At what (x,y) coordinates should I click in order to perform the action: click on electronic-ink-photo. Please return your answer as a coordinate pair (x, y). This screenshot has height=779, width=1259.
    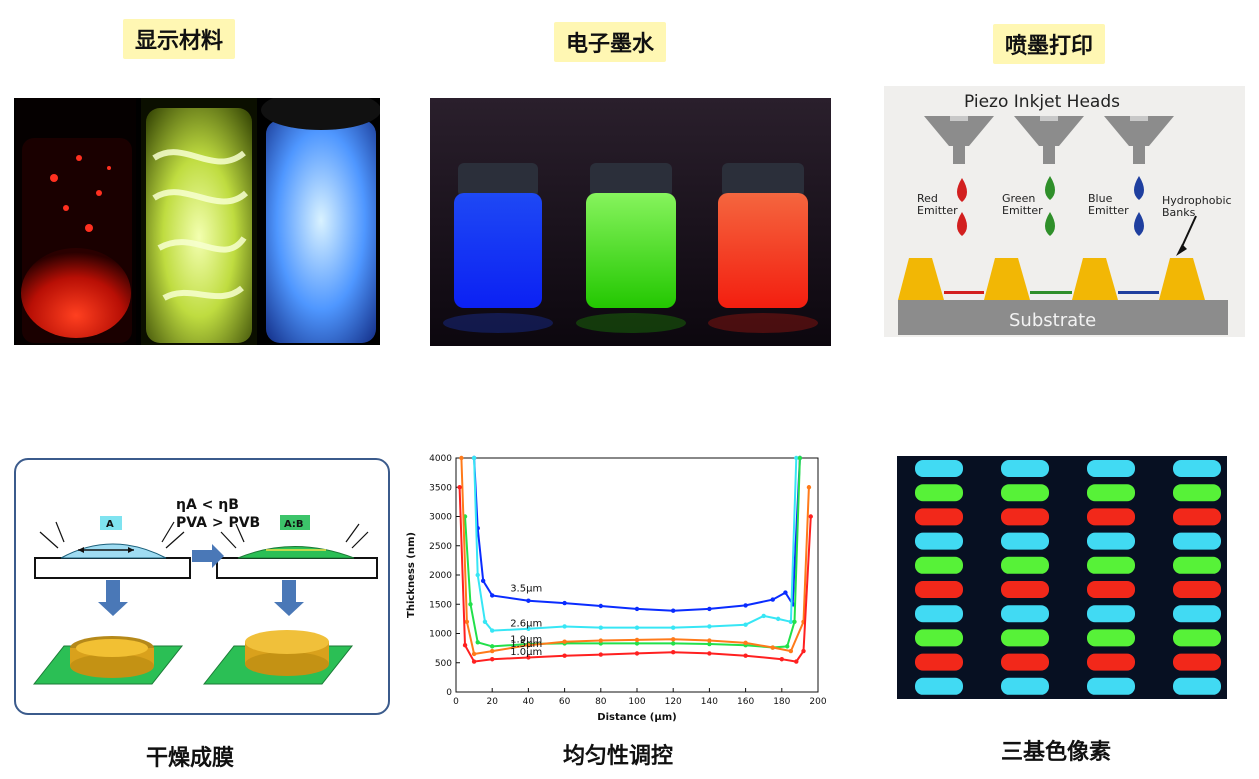
    Looking at the image, I should click on (630, 222).